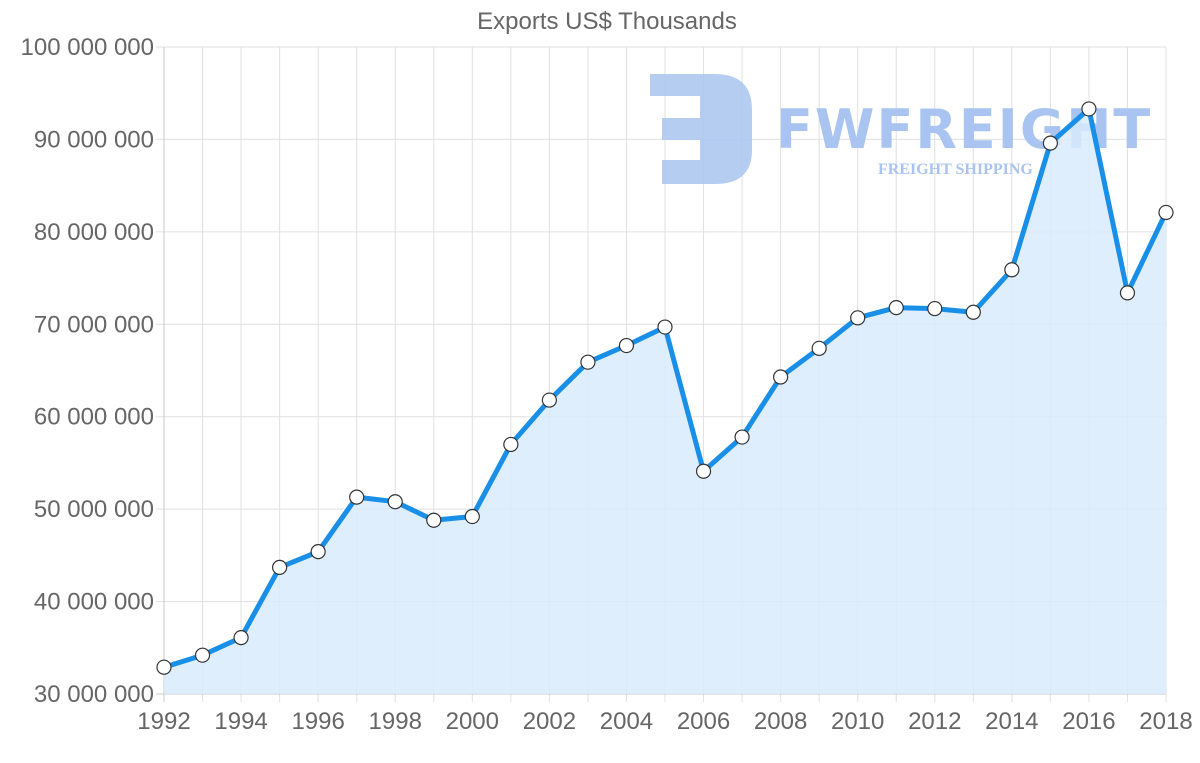 Image resolution: width=1200 pixels, height=763 pixels. Describe the element at coordinates (934, 721) in the screenshot. I see `x-tick-label: 2012` at that location.